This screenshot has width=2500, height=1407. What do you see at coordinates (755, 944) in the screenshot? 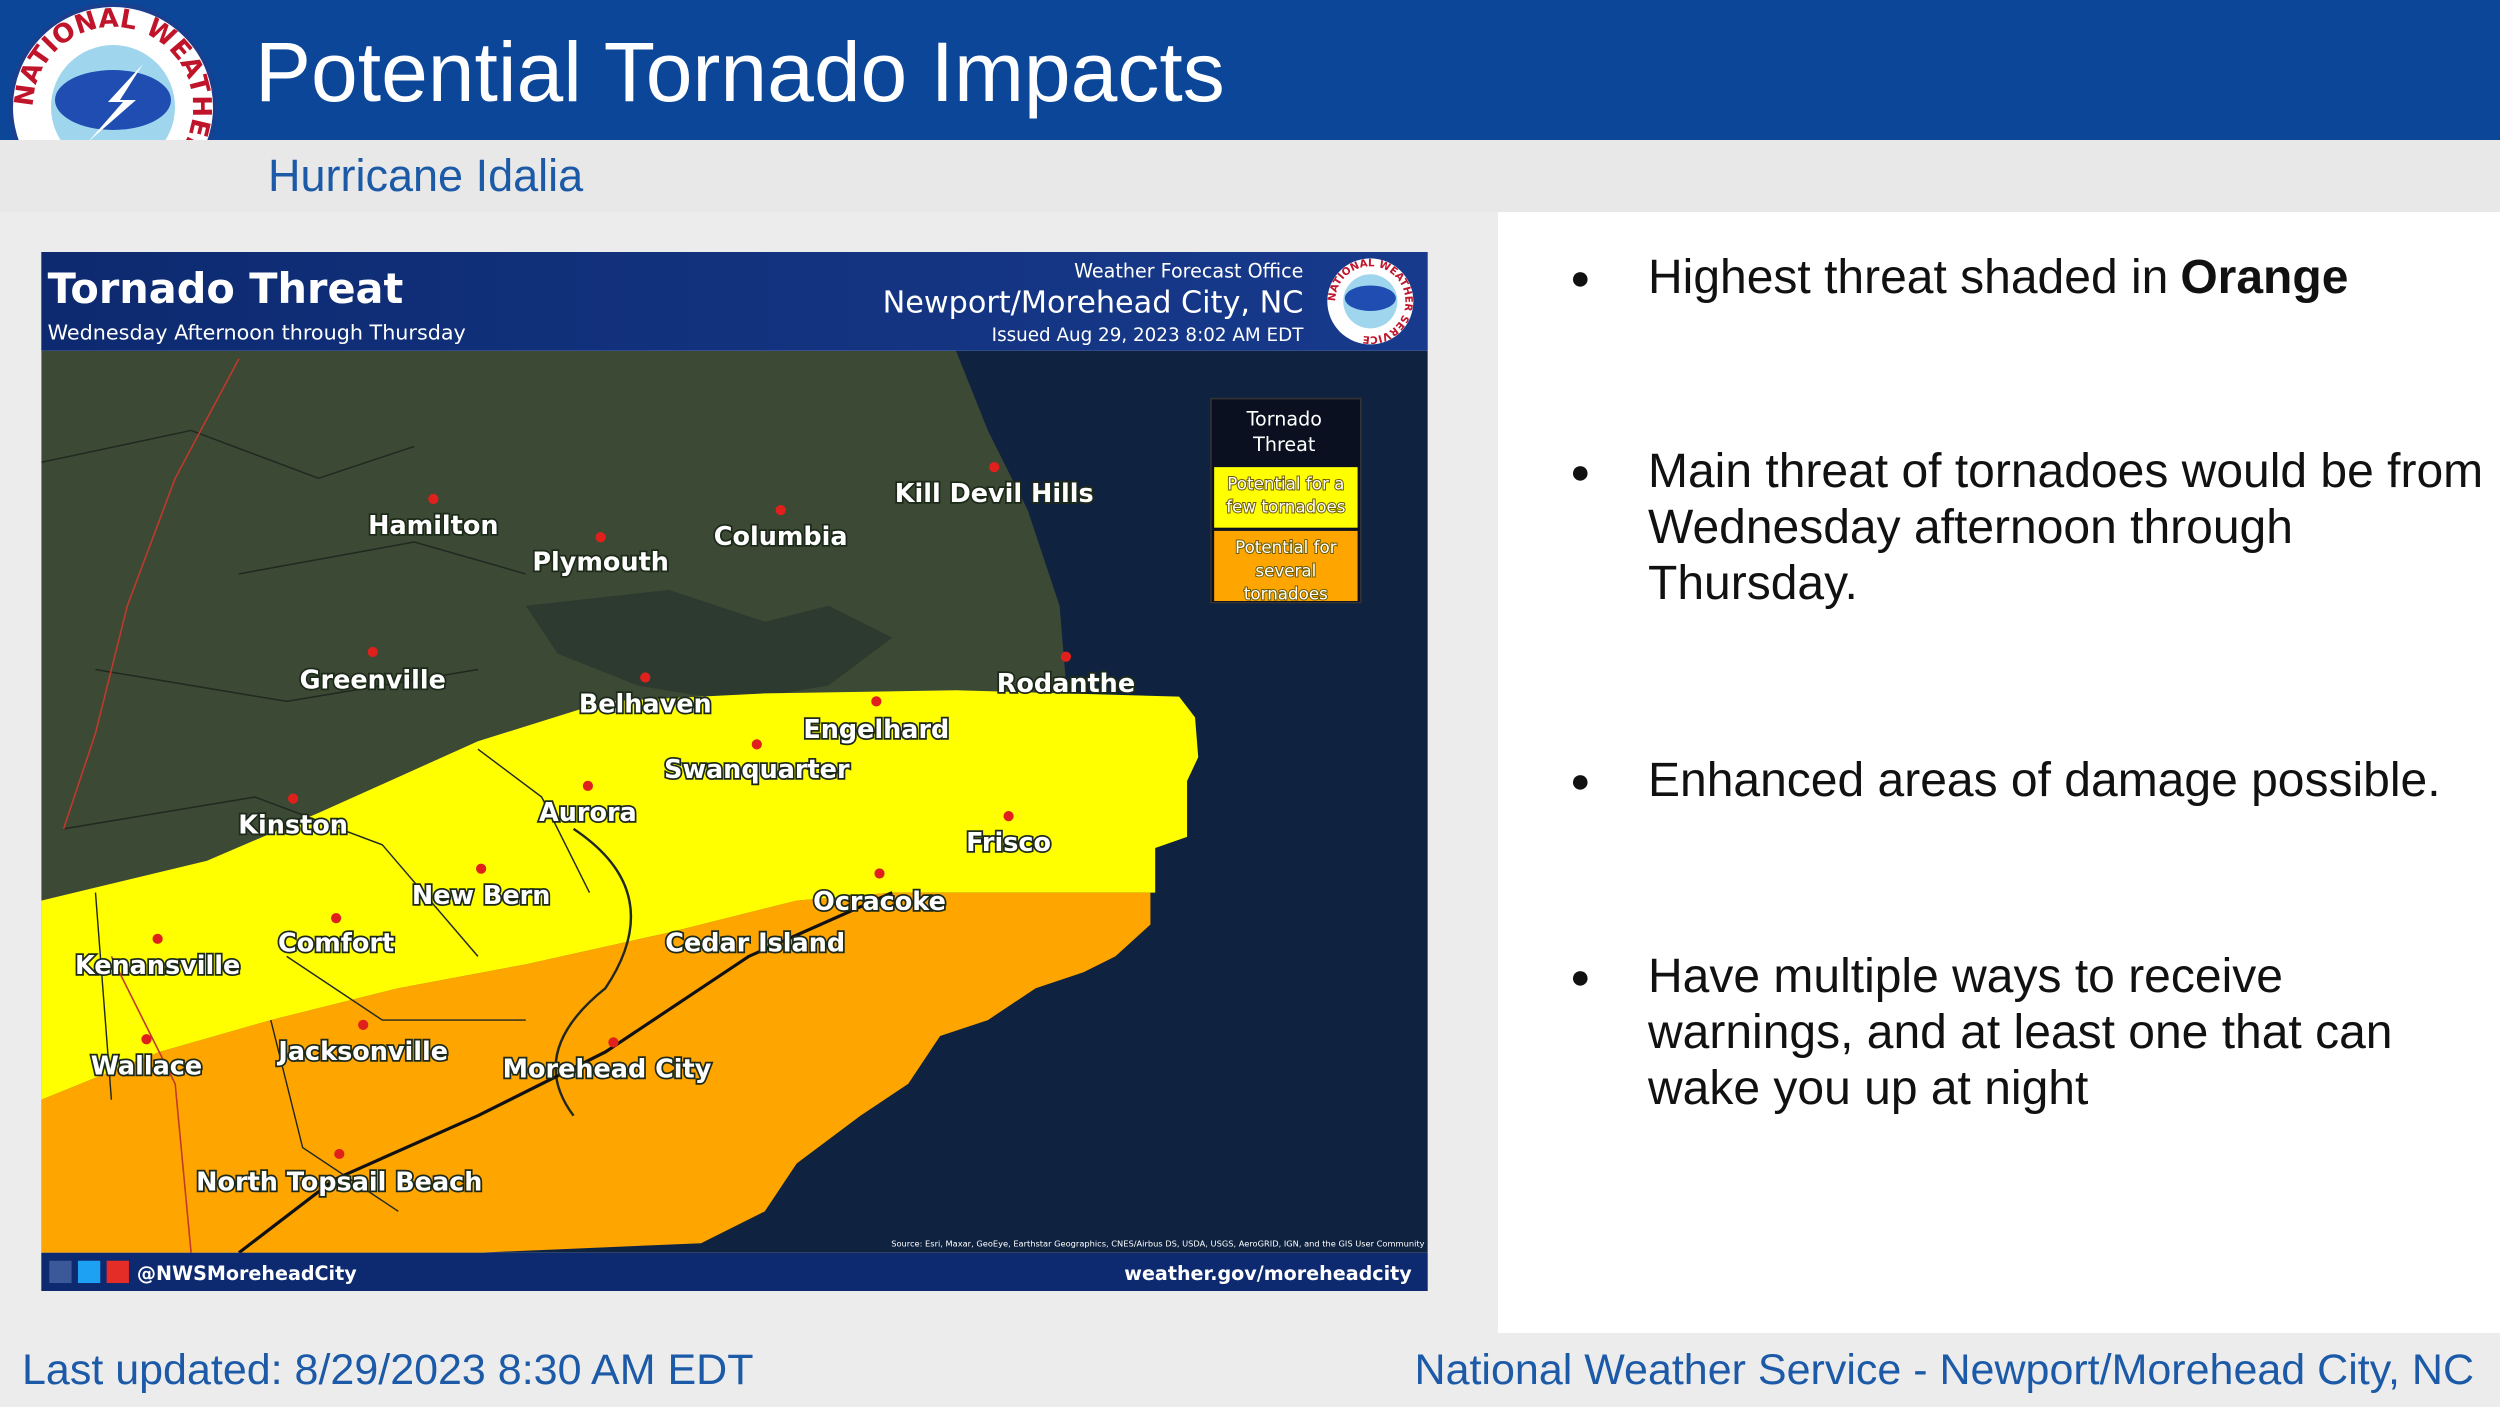
I see `city-label: Cedar Island` at bounding box center [755, 944].